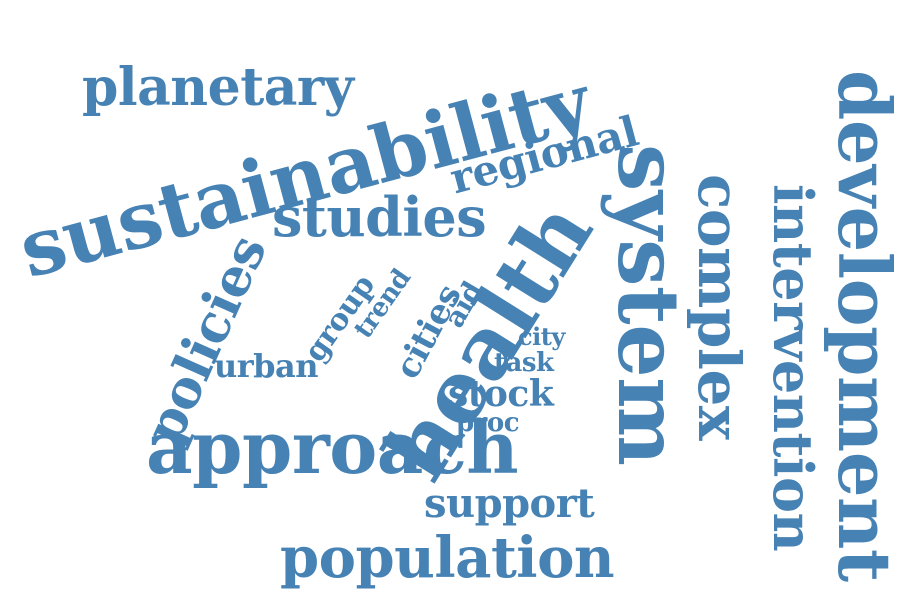  I want to click on word-studies: studies, so click(379, 217).